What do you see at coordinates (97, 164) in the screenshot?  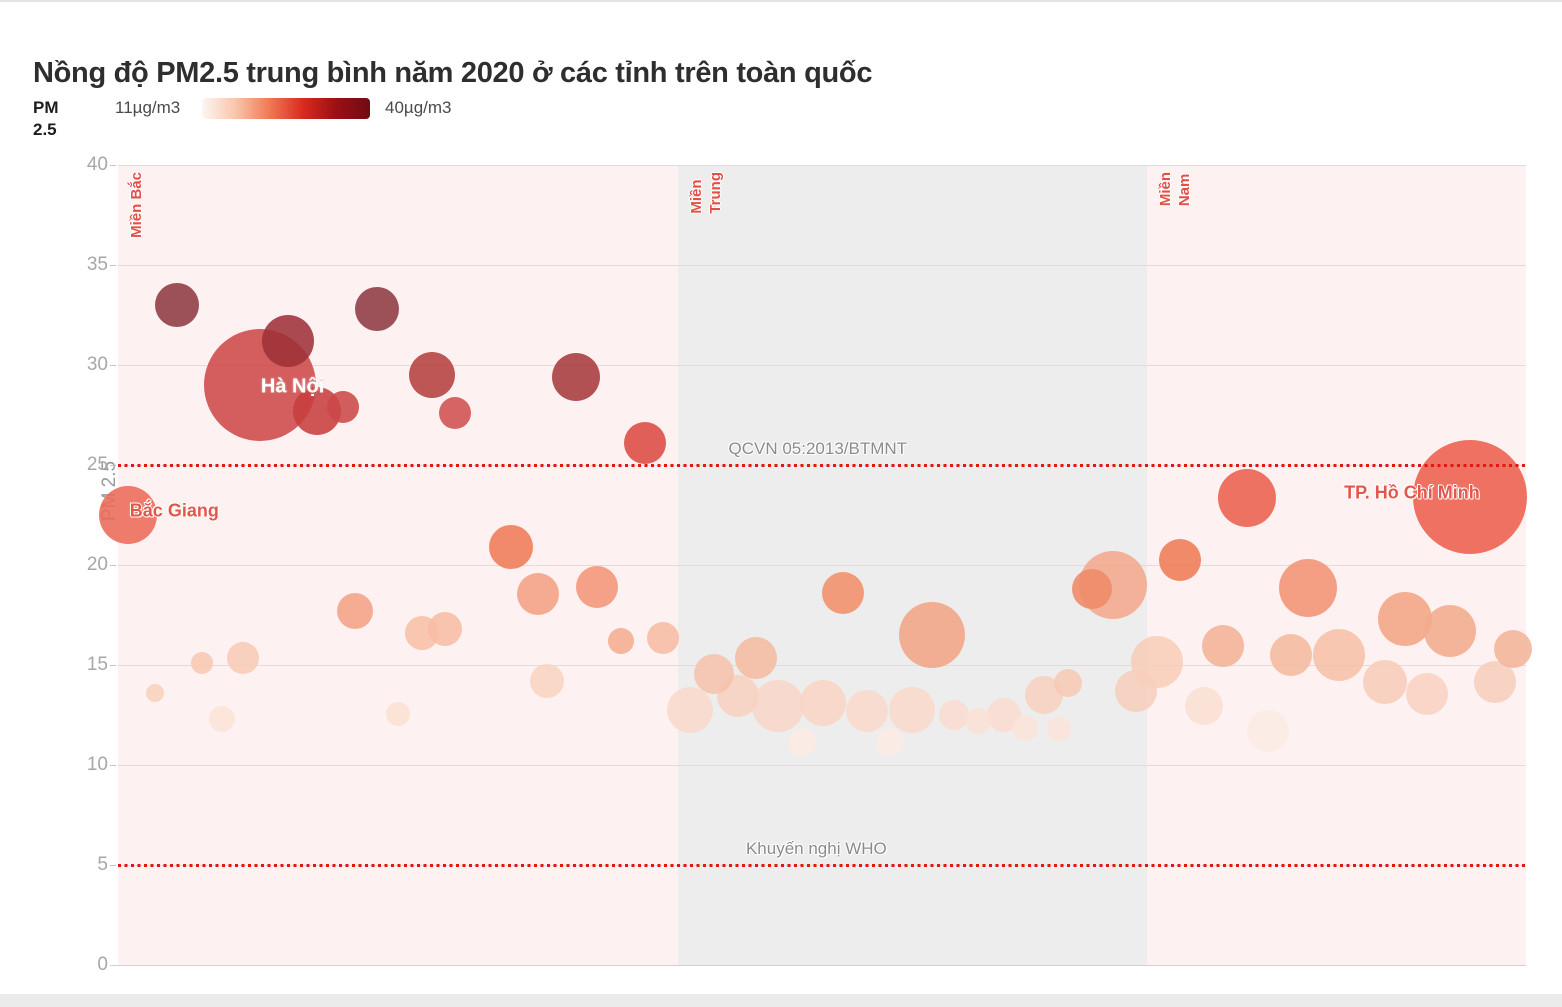 I see `y-tick-label-40: 40` at bounding box center [97, 164].